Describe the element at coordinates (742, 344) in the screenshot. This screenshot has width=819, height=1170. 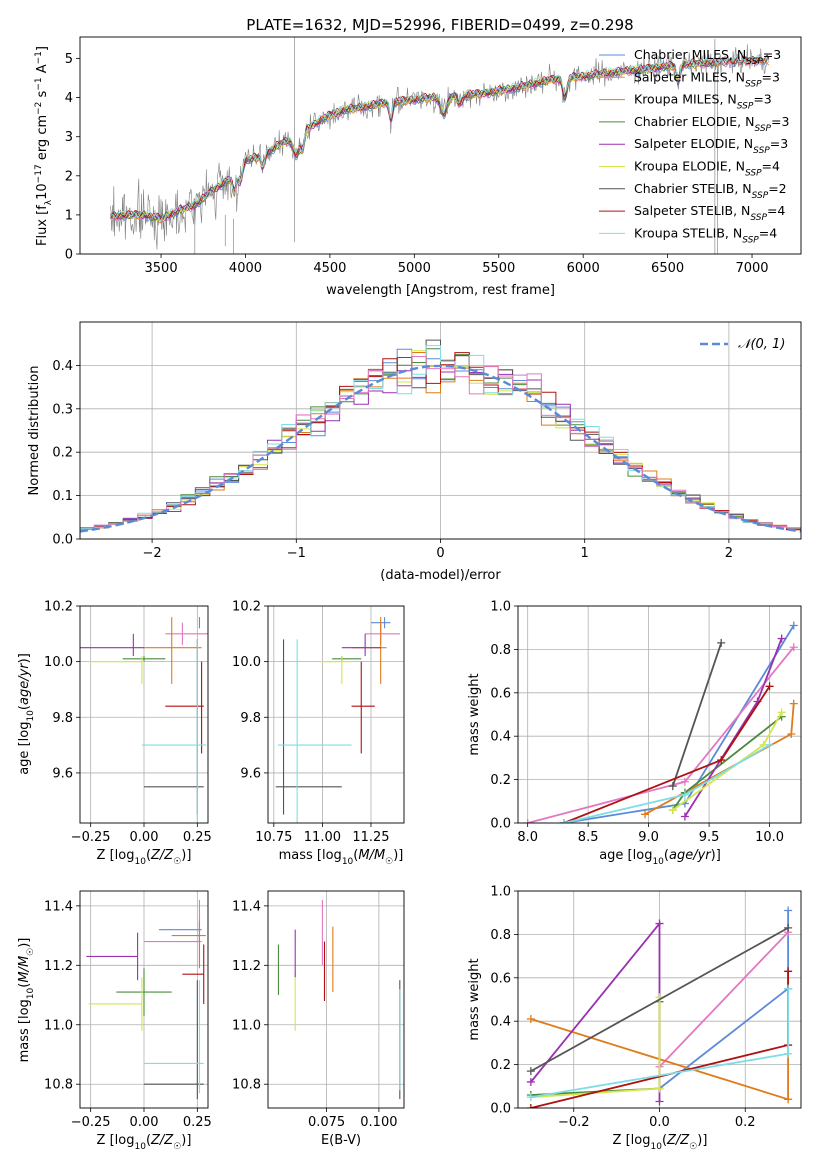
I see `legend: 𝒩(0, 1)` at that location.